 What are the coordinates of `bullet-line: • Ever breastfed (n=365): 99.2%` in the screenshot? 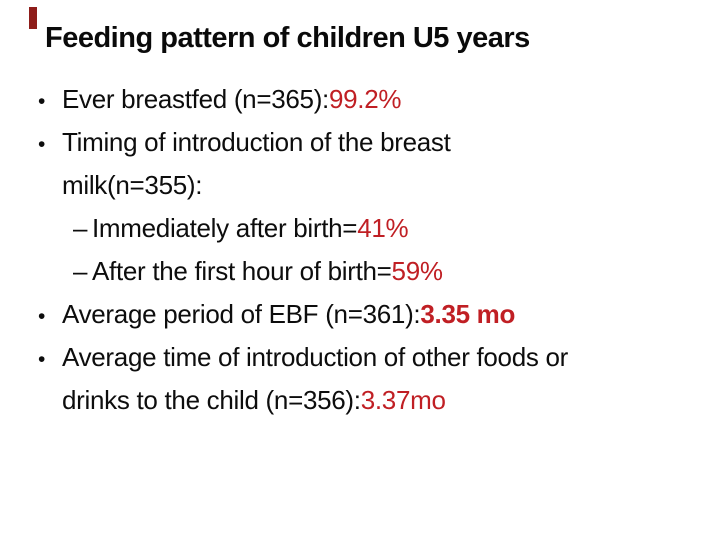 It's located at (368, 99).